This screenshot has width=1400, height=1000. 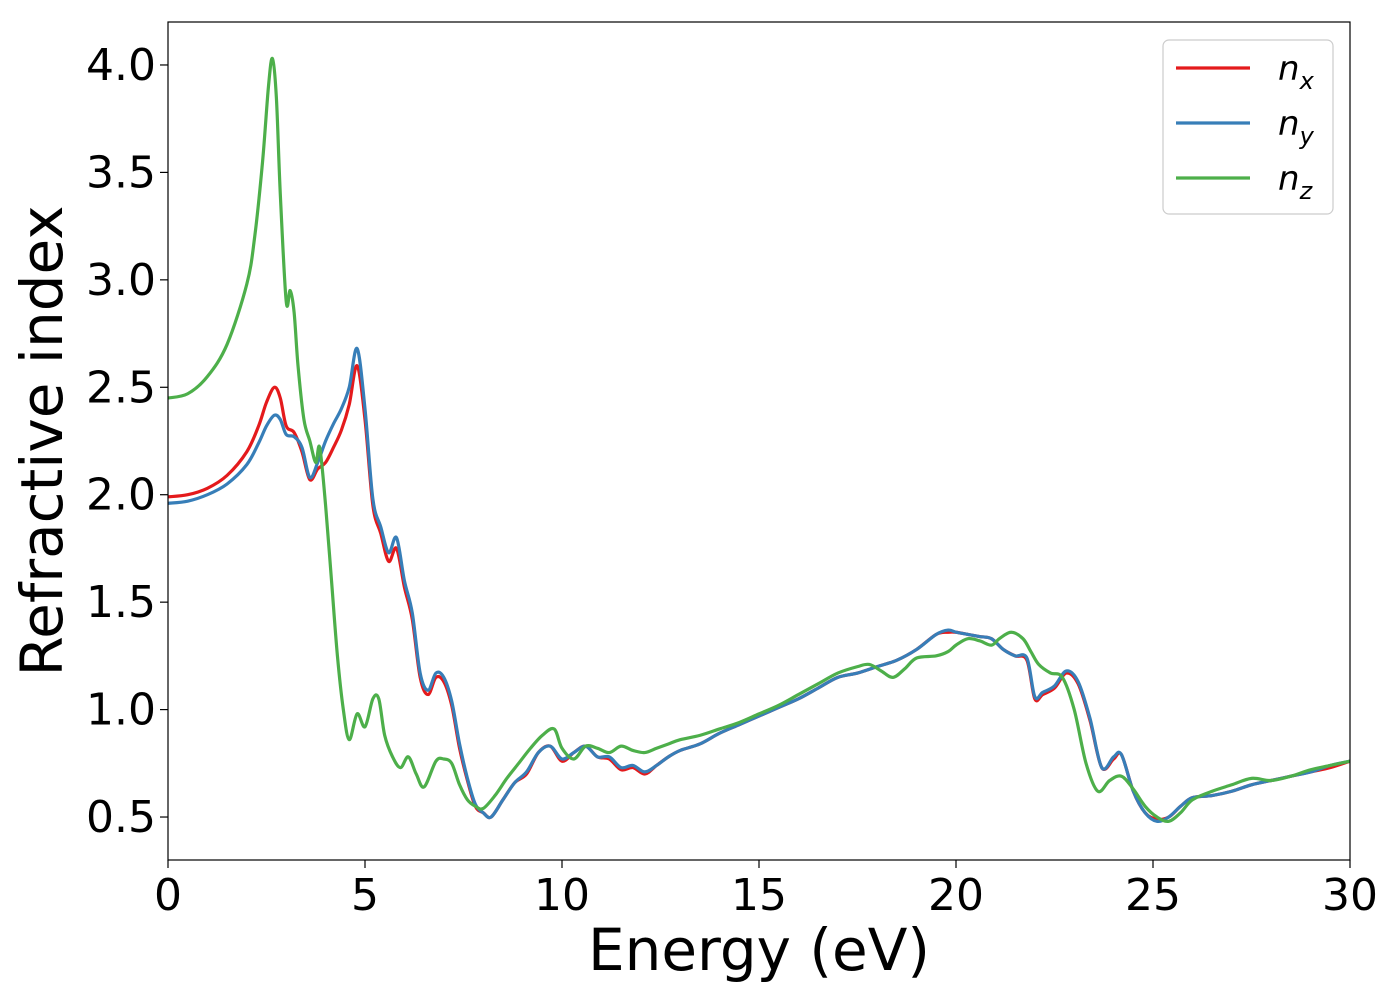 I want to click on x-tick-label: 25, so click(x=1153, y=895).